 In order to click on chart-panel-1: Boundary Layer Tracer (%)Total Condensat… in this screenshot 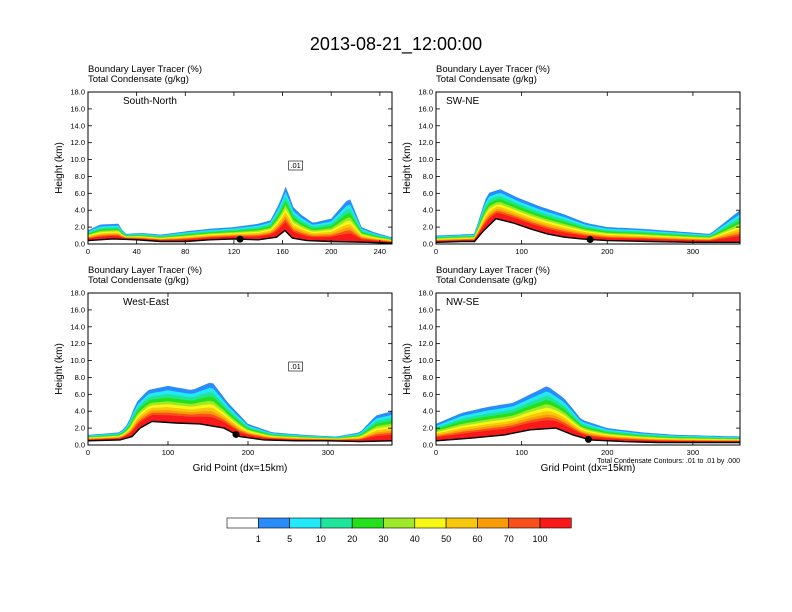, I will do `click(223, 160)`.